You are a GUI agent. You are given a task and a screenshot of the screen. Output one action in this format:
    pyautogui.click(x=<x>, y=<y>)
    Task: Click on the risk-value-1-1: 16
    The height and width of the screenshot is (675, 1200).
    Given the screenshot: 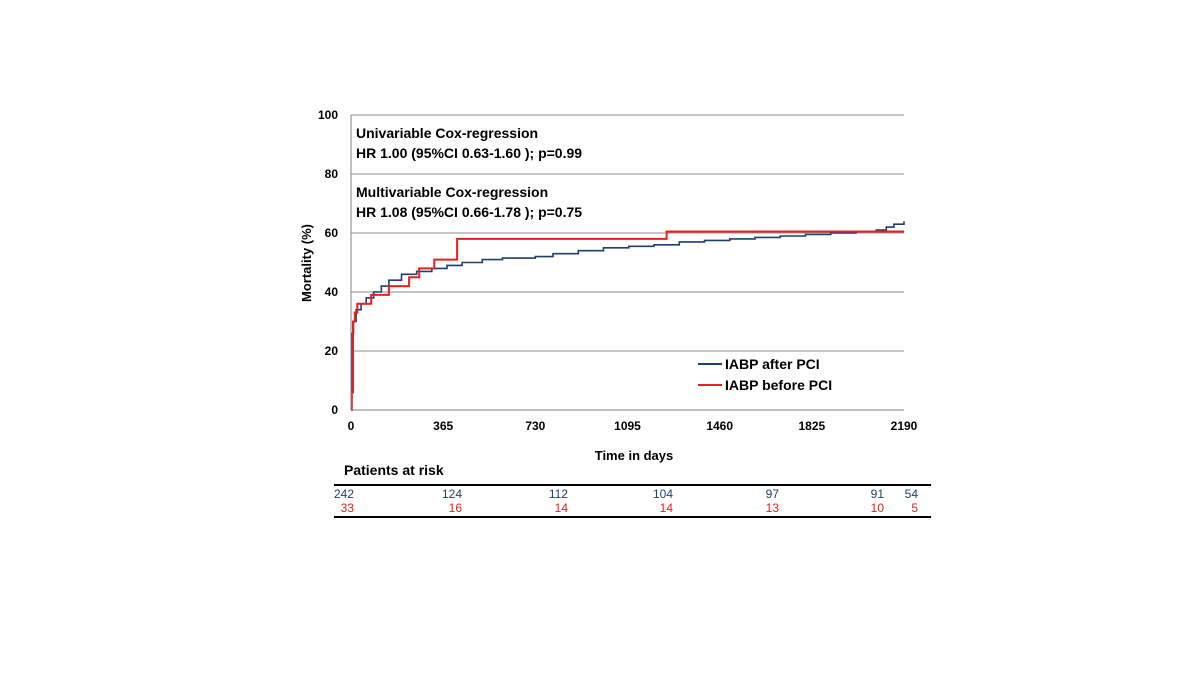 What is the action you would take?
    pyautogui.click(x=456, y=508)
    